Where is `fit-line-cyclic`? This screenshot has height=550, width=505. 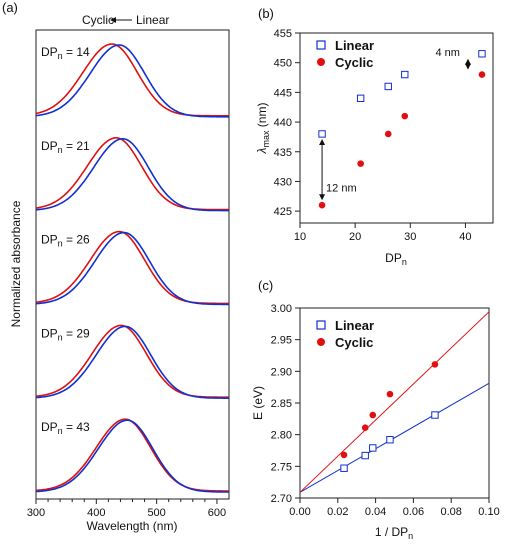
fit-line-cyclic is located at coordinates (394, 402).